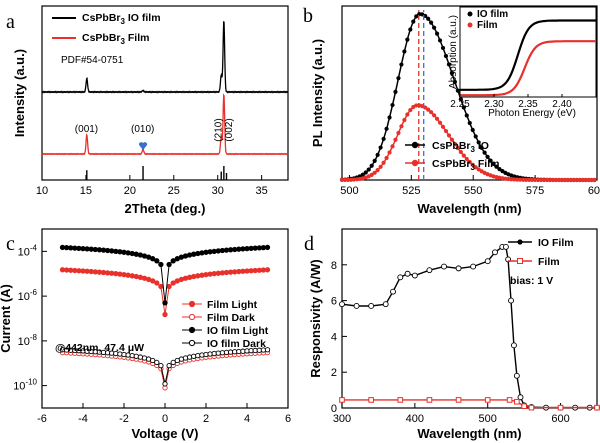 The image size is (600, 443). What do you see at coordinates (531, 281) in the screenshot?
I see `panel-d-annotation: bias: 1 V` at bounding box center [531, 281].